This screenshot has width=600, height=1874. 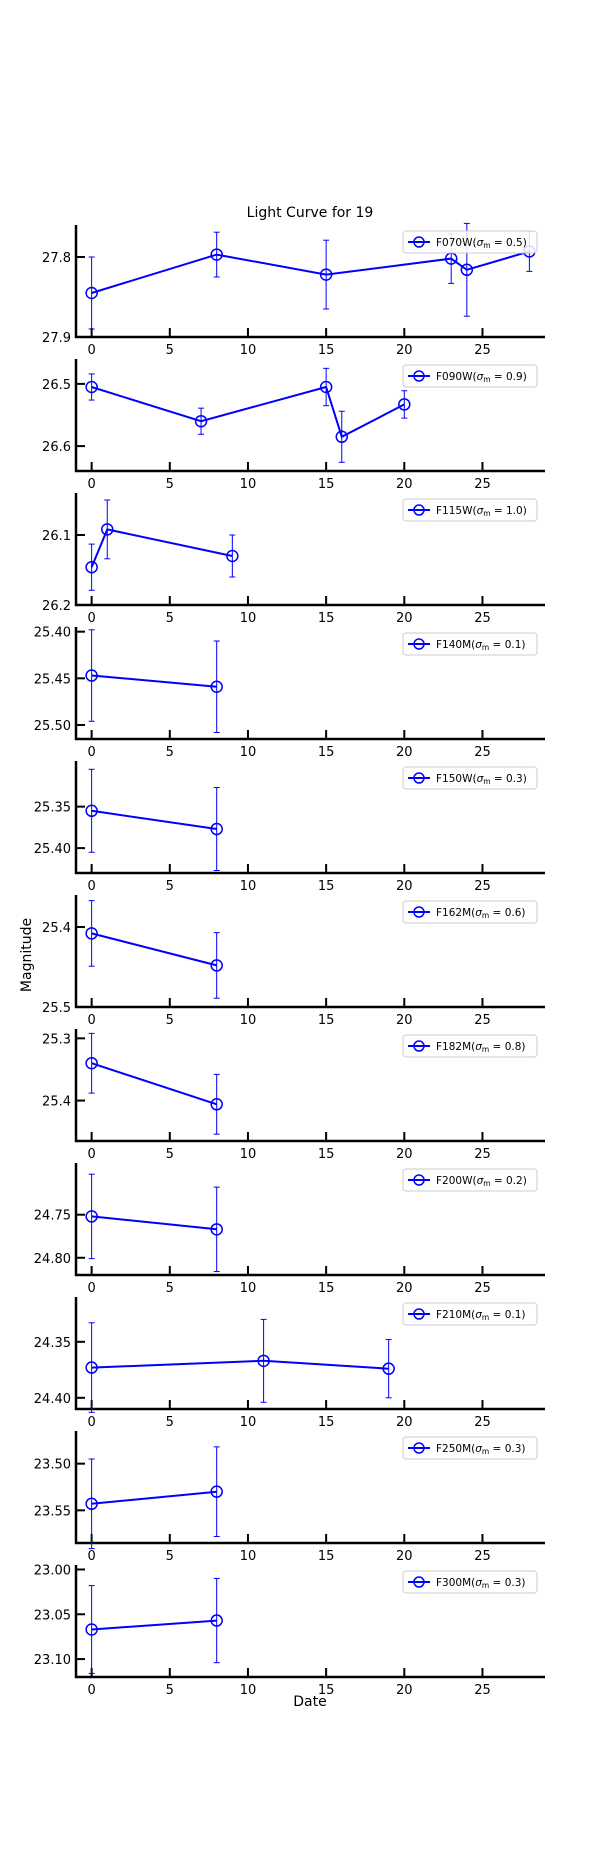 What do you see at coordinates (56, 447) in the screenshot?
I see `y-tick-label: 26.6` at bounding box center [56, 447].